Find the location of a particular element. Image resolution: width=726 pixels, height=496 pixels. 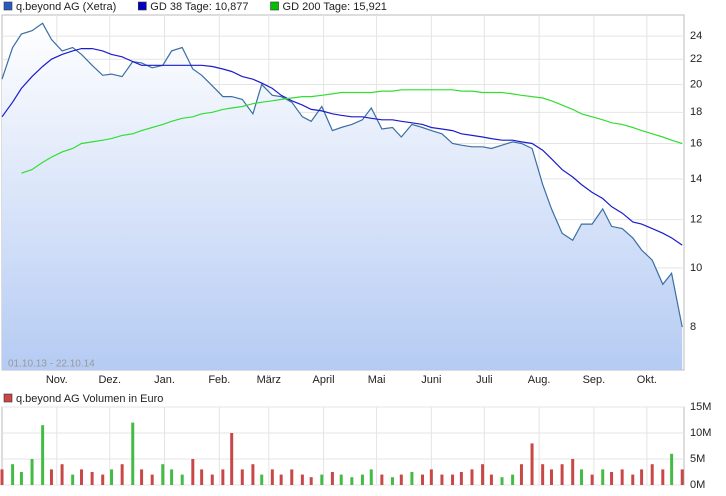

y-tick-label: 10M is located at coordinates (700, 433).